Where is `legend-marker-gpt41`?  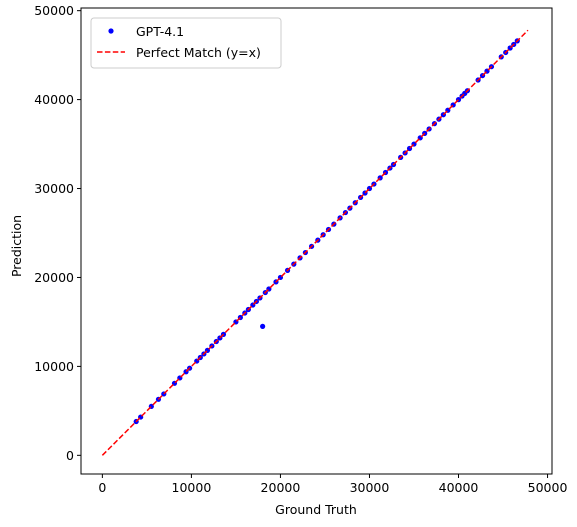 legend-marker-gpt41 is located at coordinates (111, 31).